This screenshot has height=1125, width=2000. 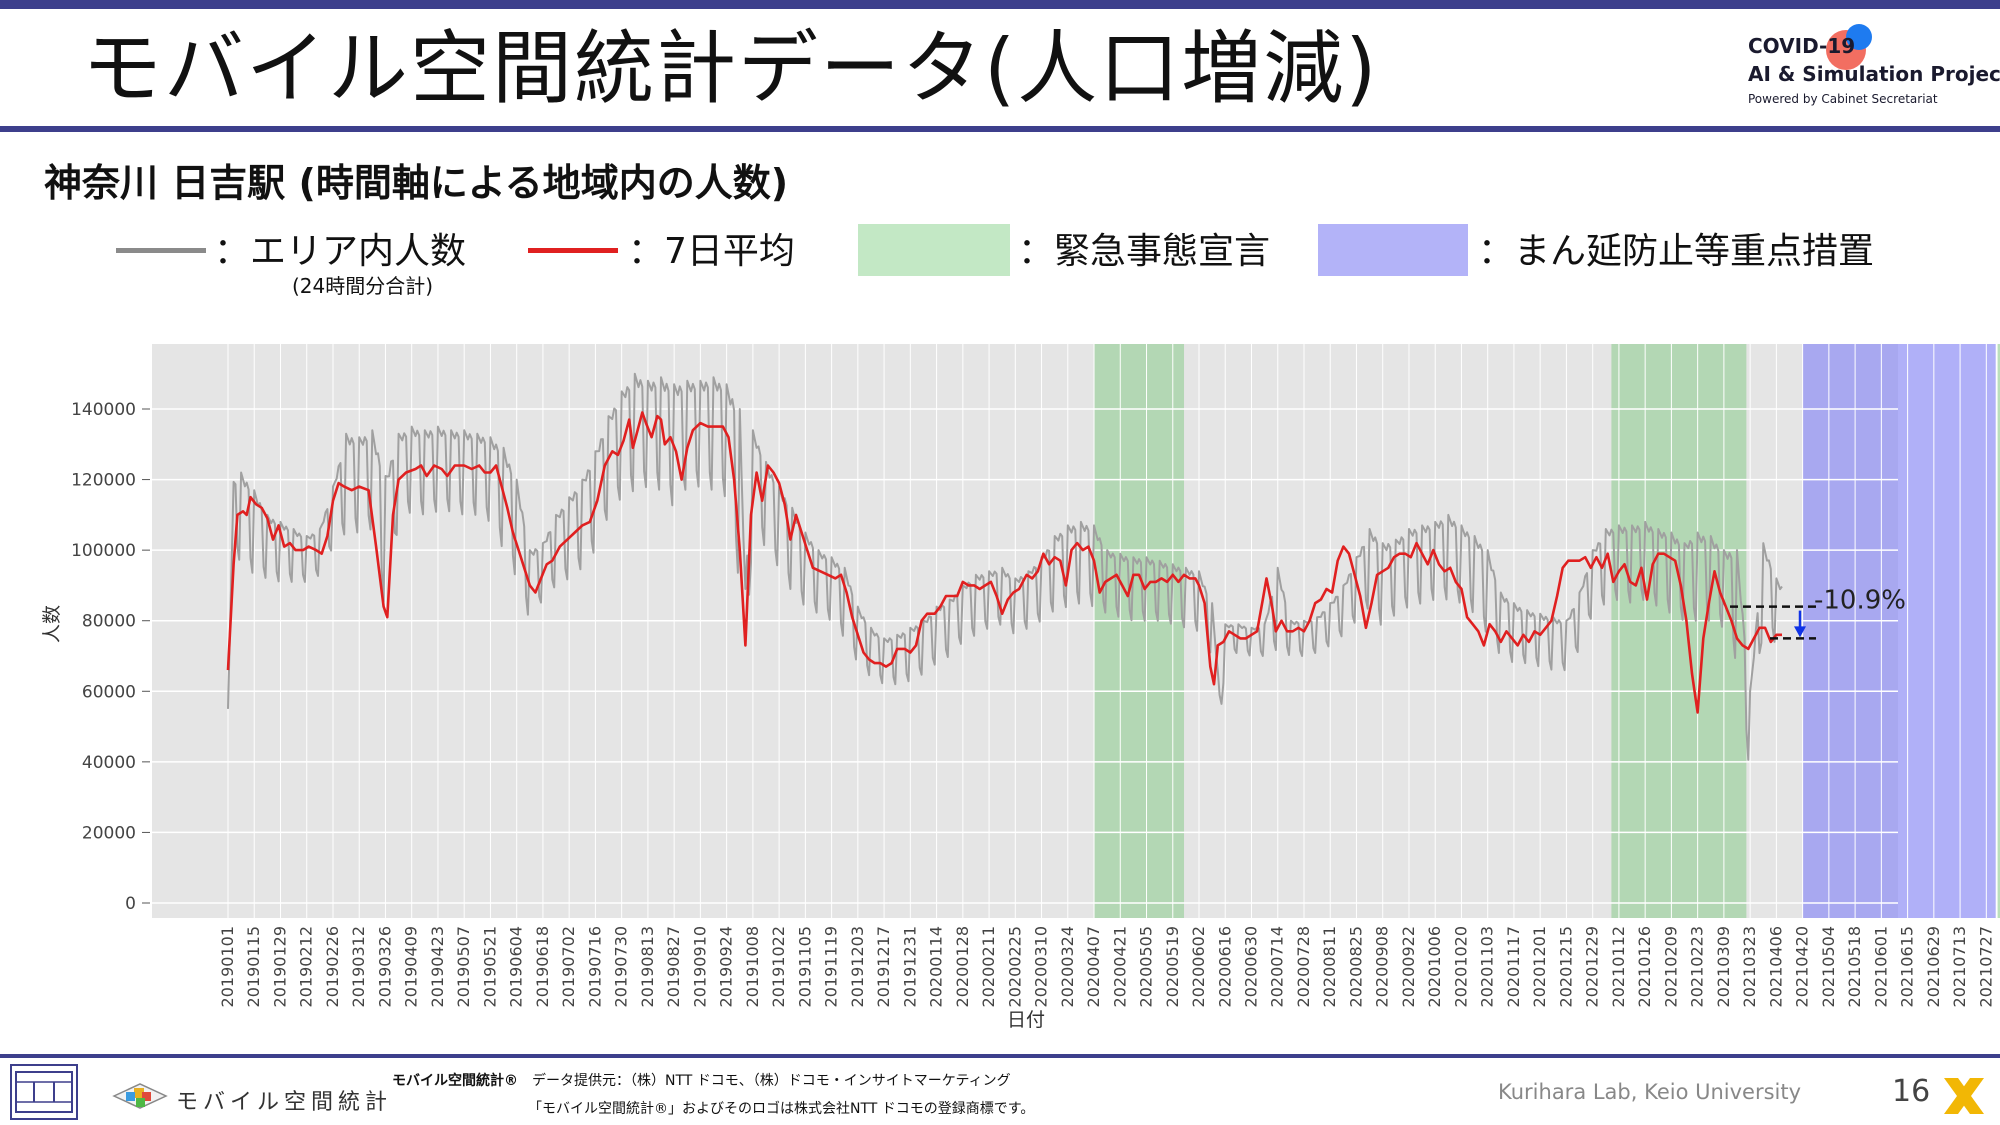 What do you see at coordinates (1014, 966) in the screenshot?
I see `x-tick-label: 20200225` at bounding box center [1014, 966].